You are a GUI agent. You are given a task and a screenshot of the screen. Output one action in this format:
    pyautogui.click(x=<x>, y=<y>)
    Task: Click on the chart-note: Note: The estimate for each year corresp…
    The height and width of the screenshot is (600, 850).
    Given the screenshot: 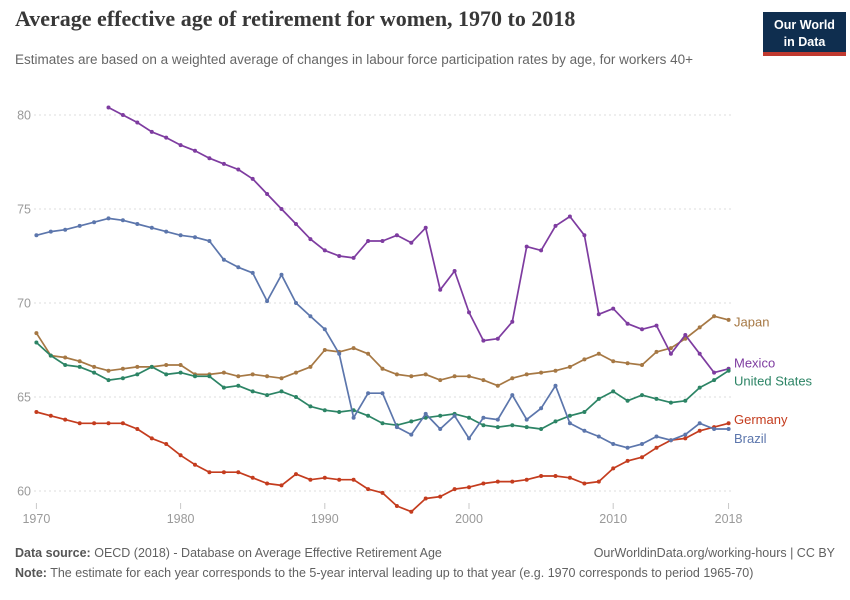 What is the action you would take?
    pyautogui.click(x=384, y=573)
    